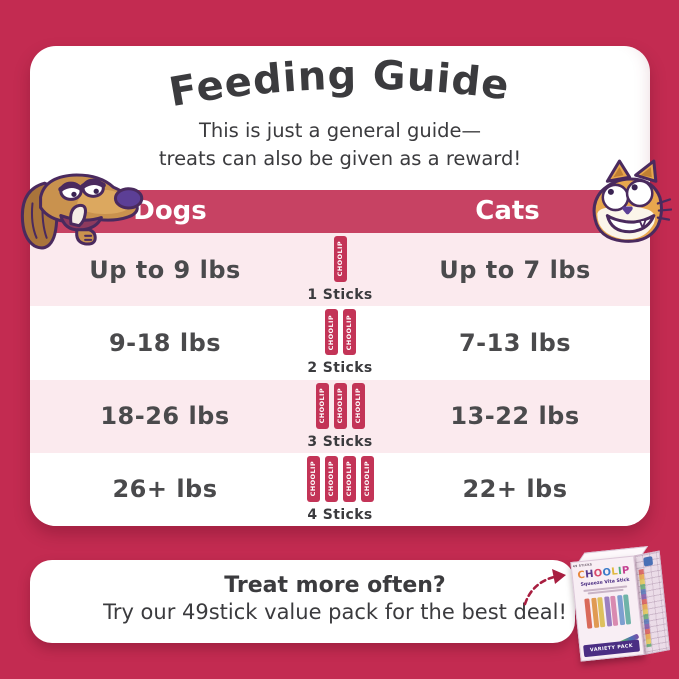 This screenshot has height=679, width=679. What do you see at coordinates (648, 561) in the screenshot?
I see `badge-icon` at bounding box center [648, 561].